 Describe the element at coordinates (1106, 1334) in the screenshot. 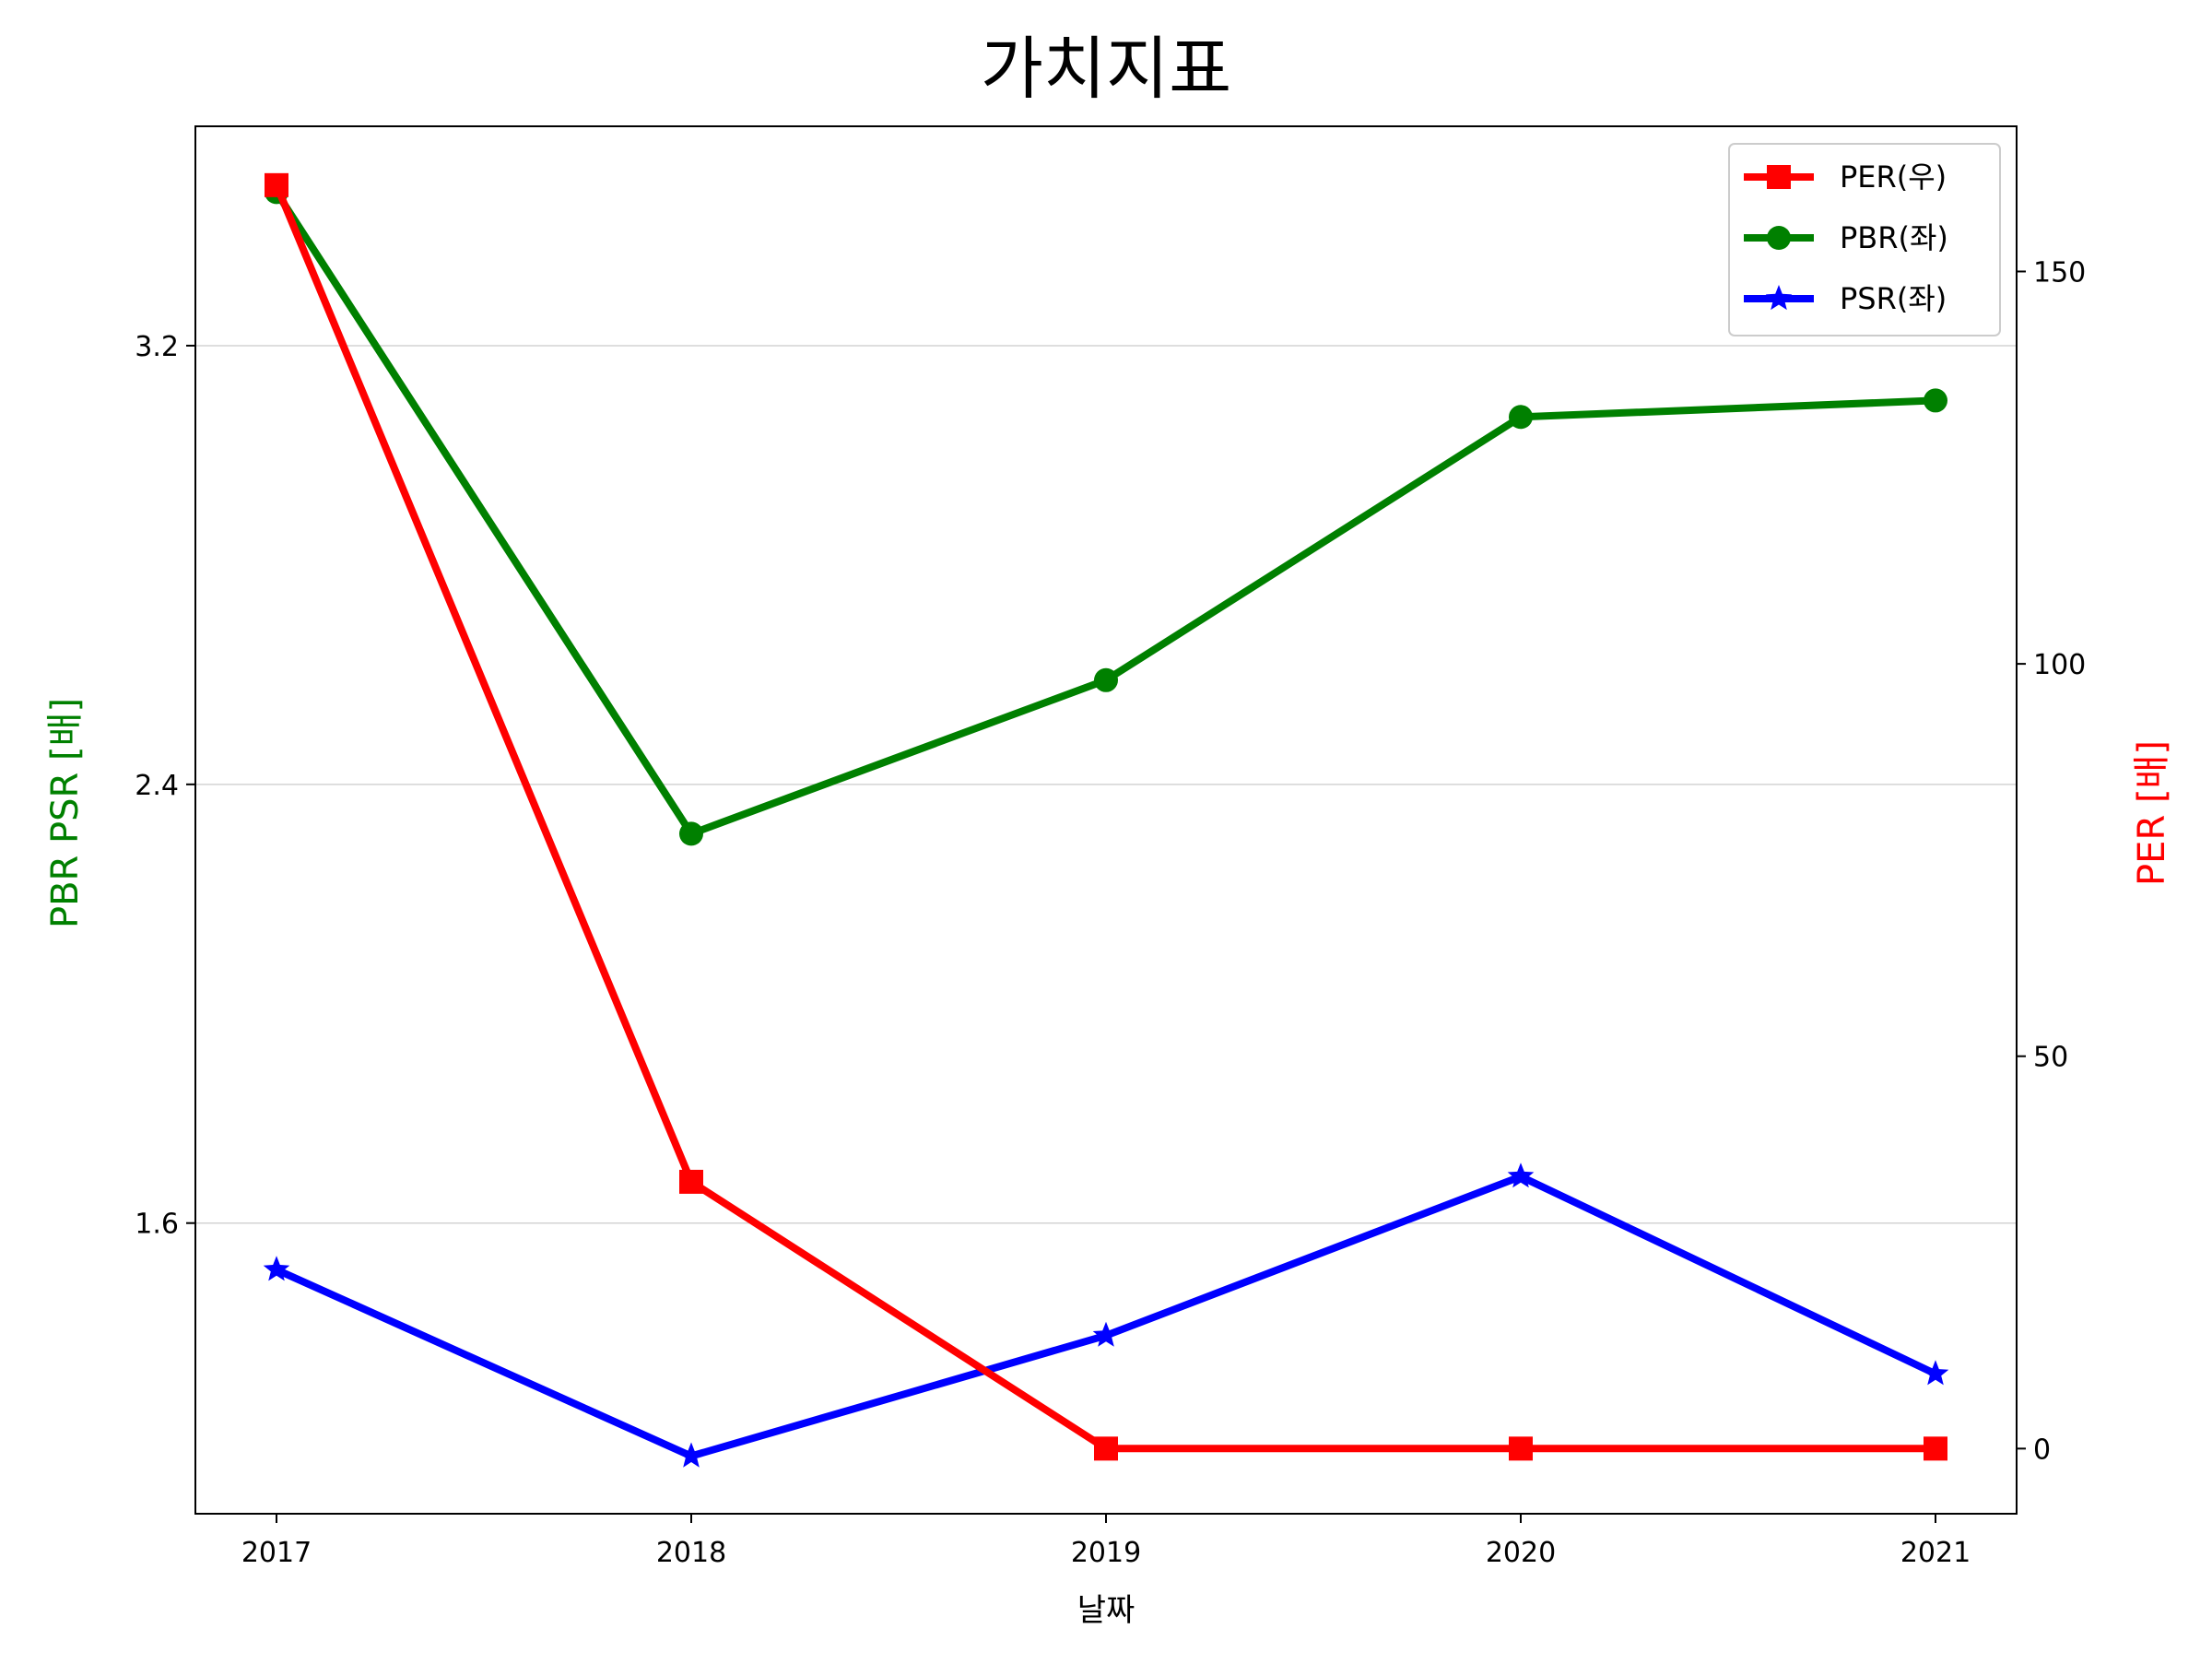

I see `data-point-PSR(좌)-2019` at that location.